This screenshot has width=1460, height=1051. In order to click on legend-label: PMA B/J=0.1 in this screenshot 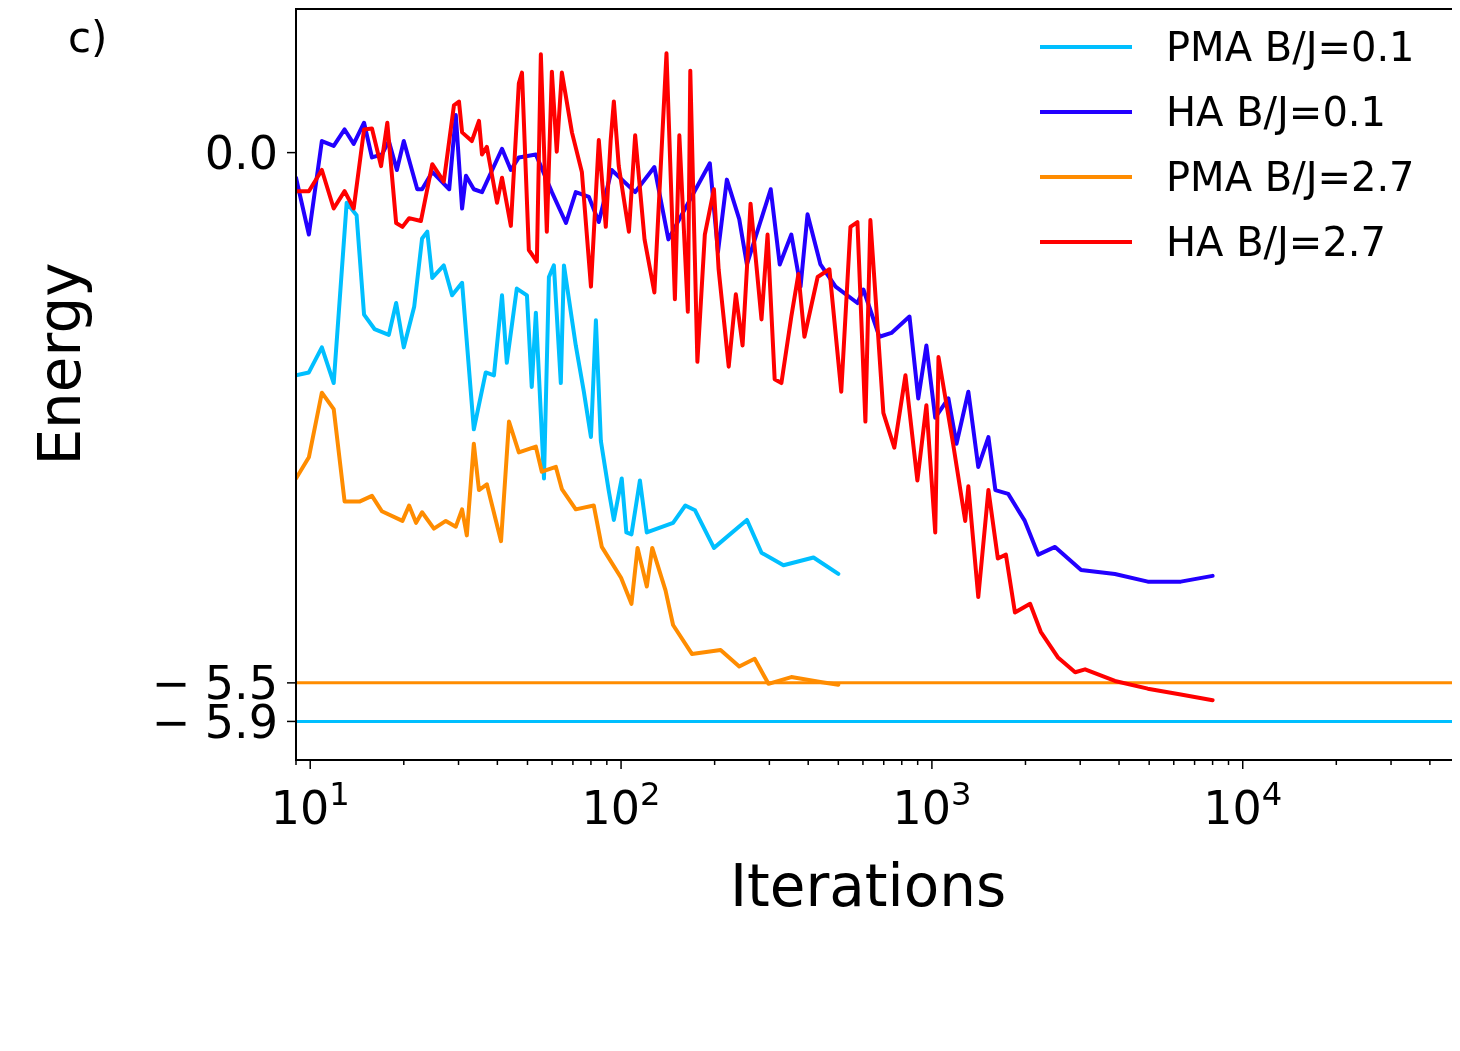, I will do `click(1290, 47)`.